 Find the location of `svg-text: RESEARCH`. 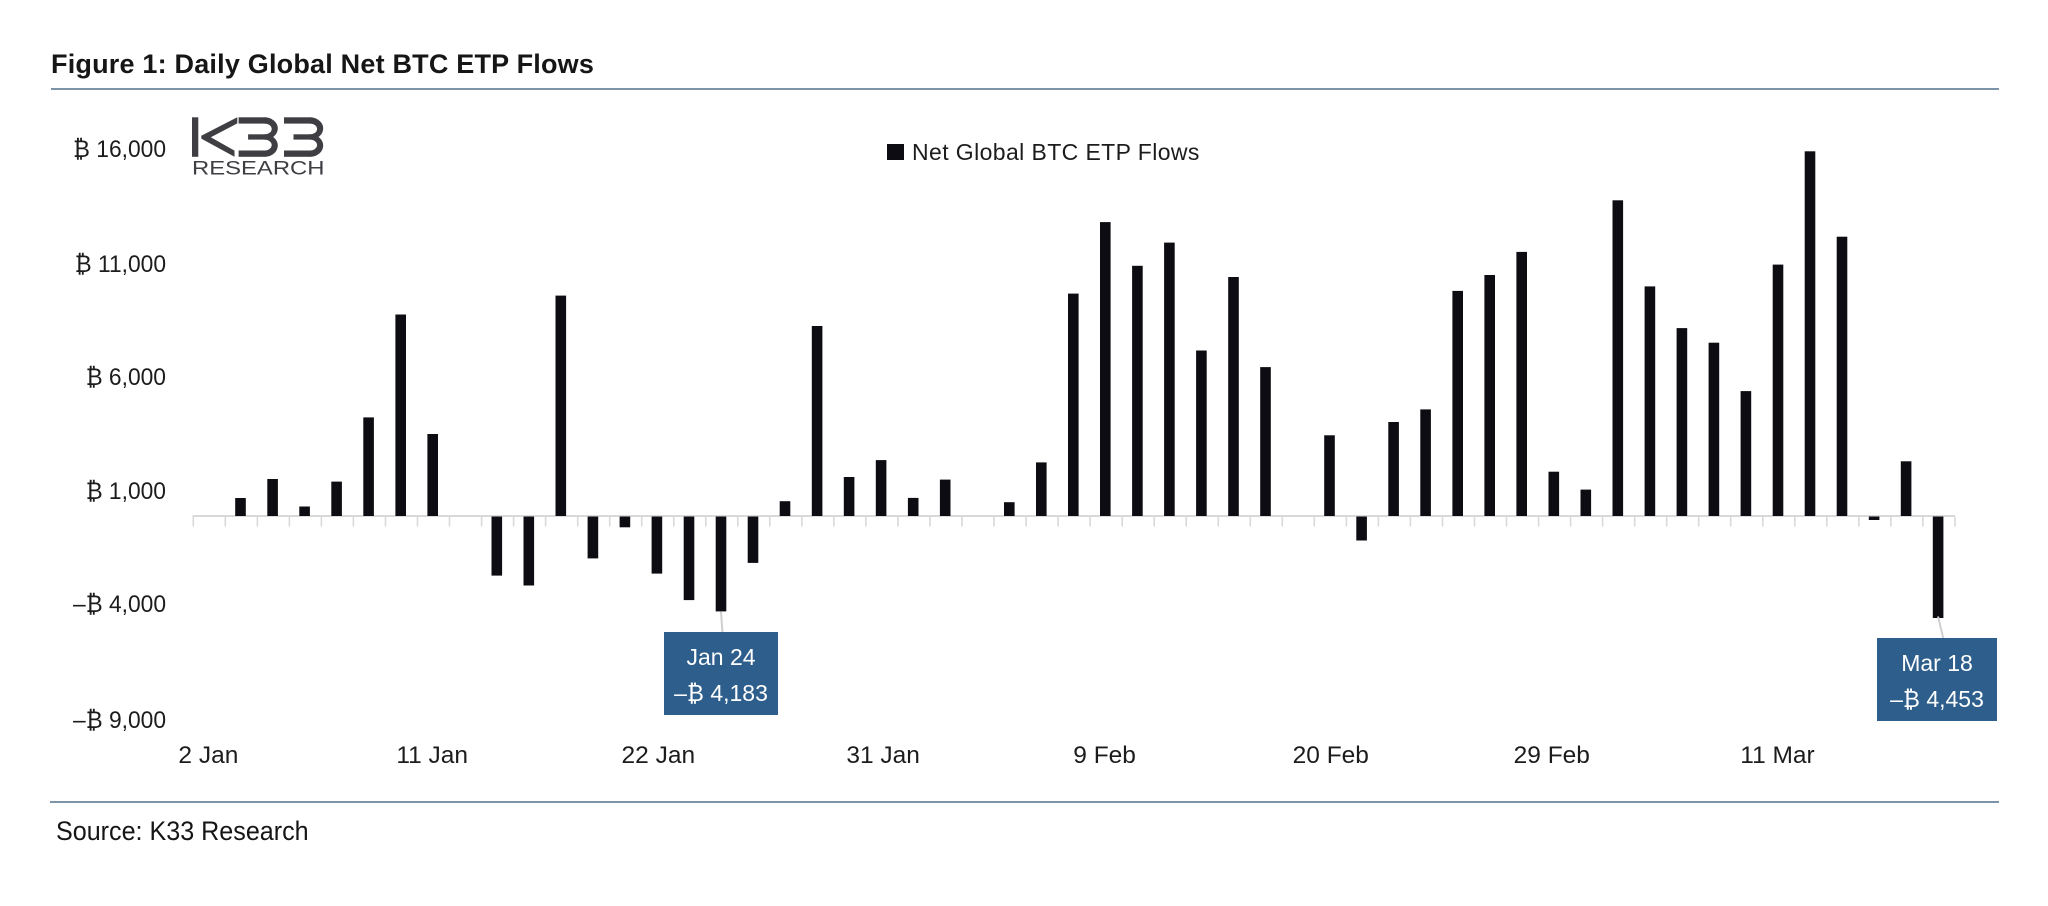

svg-text: RESEARCH is located at coordinates (258, 169).